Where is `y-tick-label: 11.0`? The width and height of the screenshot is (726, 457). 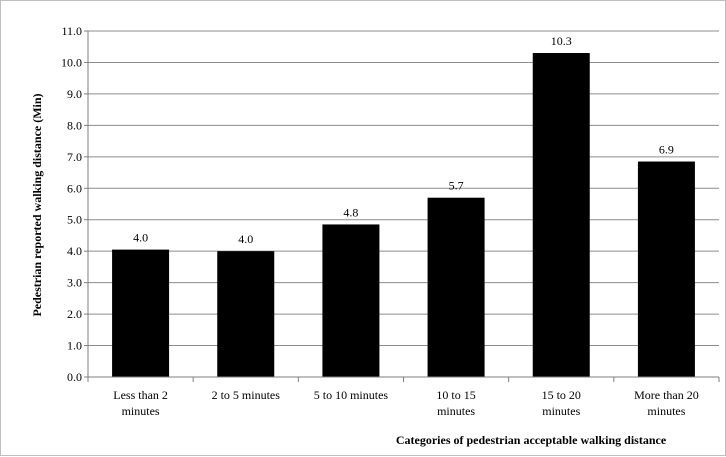
y-tick-label: 11.0 is located at coordinates (71, 31).